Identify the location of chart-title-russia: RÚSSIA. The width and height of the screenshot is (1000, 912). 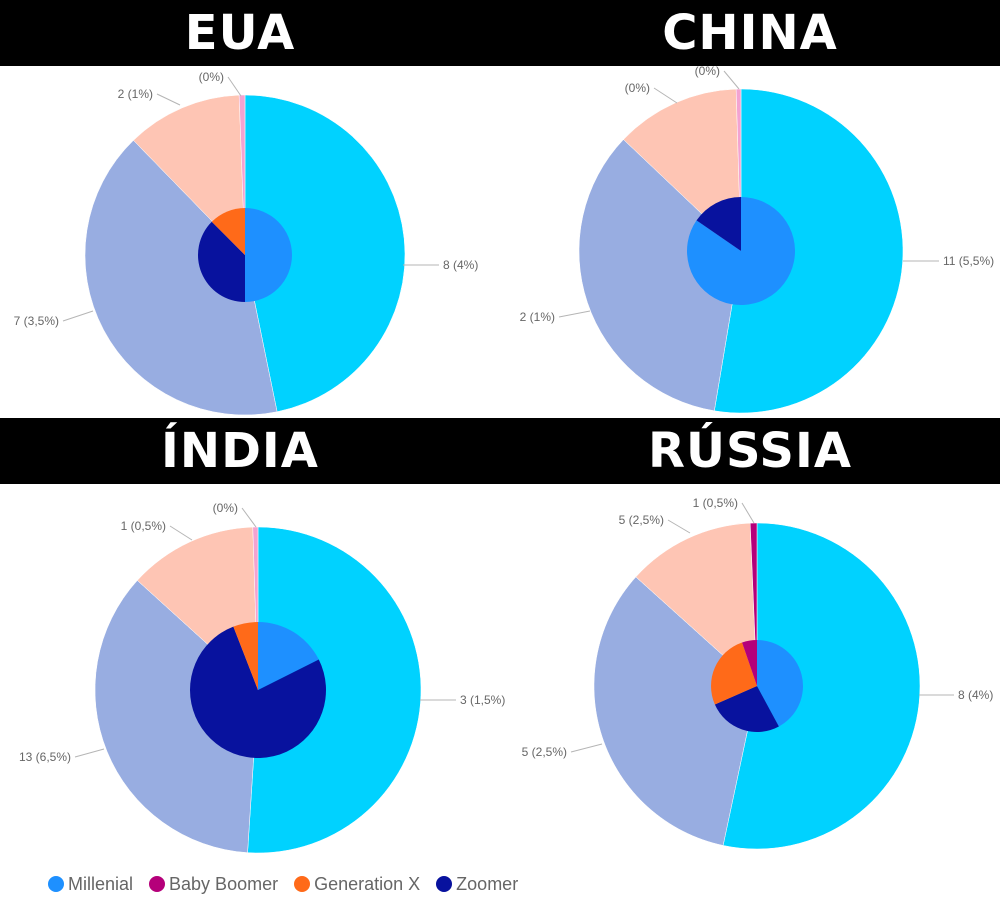
(750, 451).